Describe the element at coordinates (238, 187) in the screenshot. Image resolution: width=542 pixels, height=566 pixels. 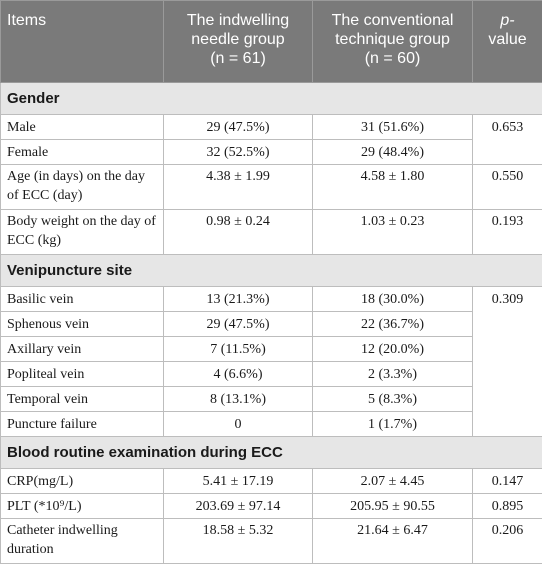
I see `row-group1: 4.38 ± 1.99` at that location.